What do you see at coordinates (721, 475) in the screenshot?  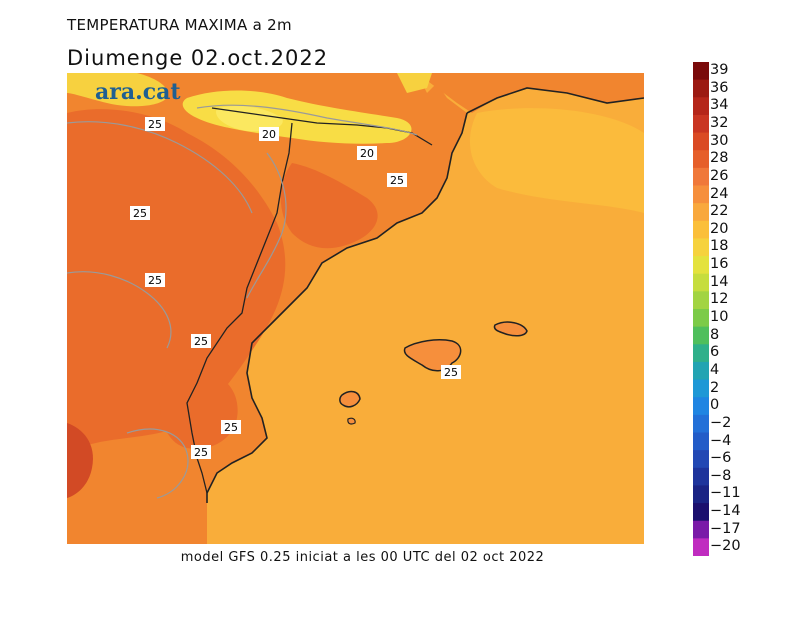 I see `legend-label: −8` at bounding box center [721, 475].